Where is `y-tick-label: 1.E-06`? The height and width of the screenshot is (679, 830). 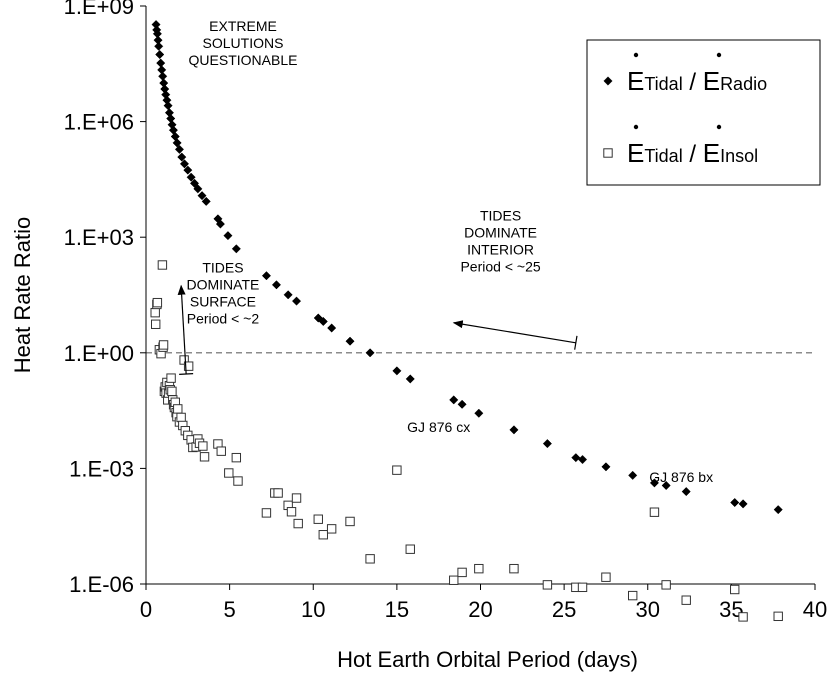
y-tick-label: 1.E-06 is located at coordinates (101, 584).